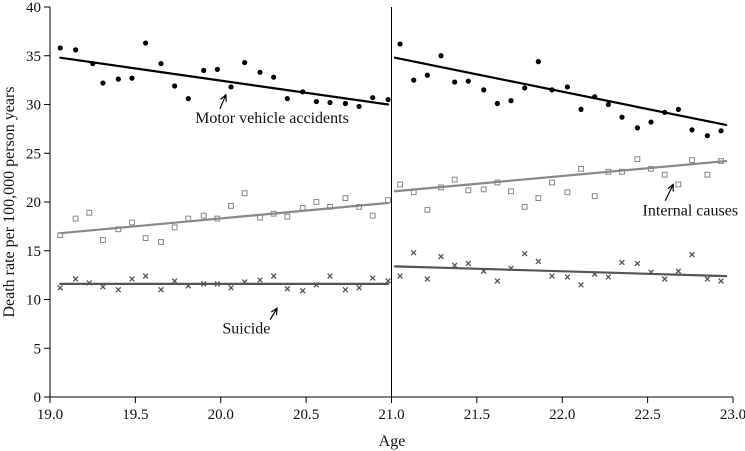 This screenshot has height=451, width=745. What do you see at coordinates (477, 415) in the screenshot?
I see `x-tick-label: 21.5` at bounding box center [477, 415].